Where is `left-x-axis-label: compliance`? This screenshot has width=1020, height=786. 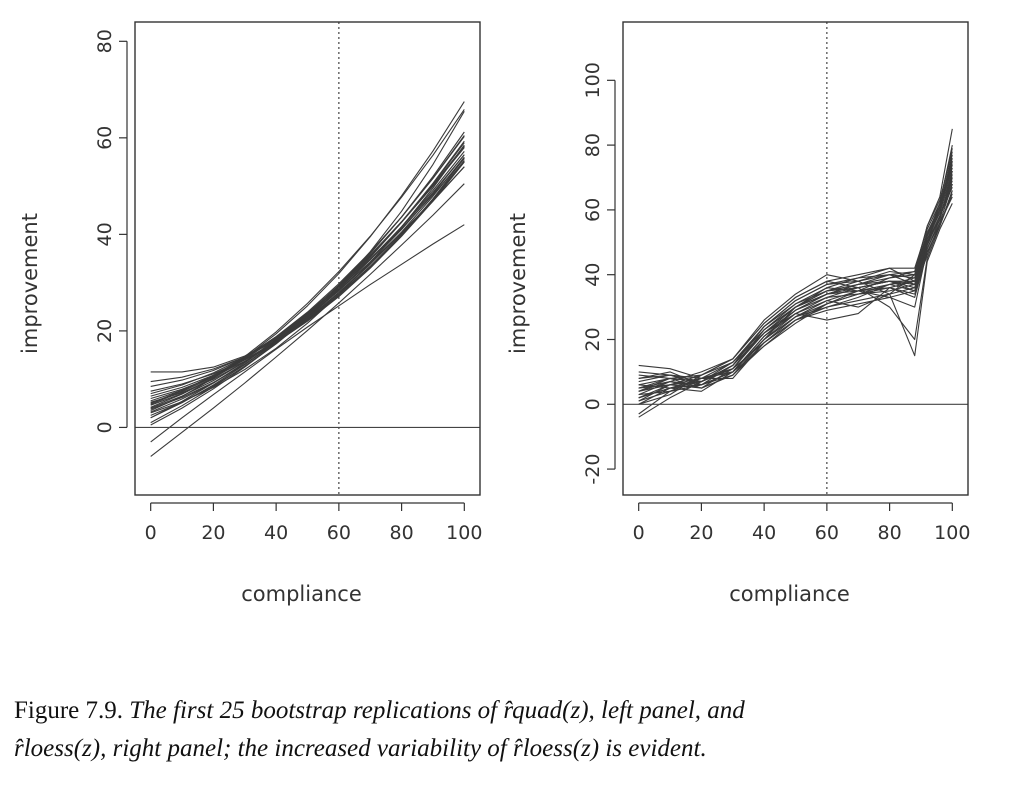
left-x-axis-label: compliance is located at coordinates (301, 594).